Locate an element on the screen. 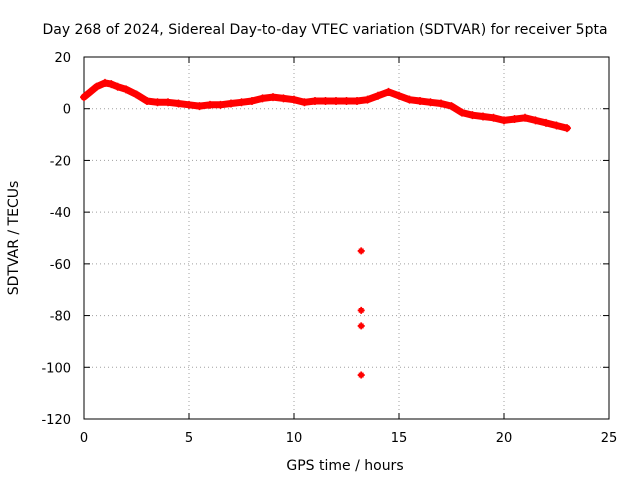 Image resolution: width=640 pixels, height=480 pixels. y-tick-label: -100 is located at coordinates (56, 368).